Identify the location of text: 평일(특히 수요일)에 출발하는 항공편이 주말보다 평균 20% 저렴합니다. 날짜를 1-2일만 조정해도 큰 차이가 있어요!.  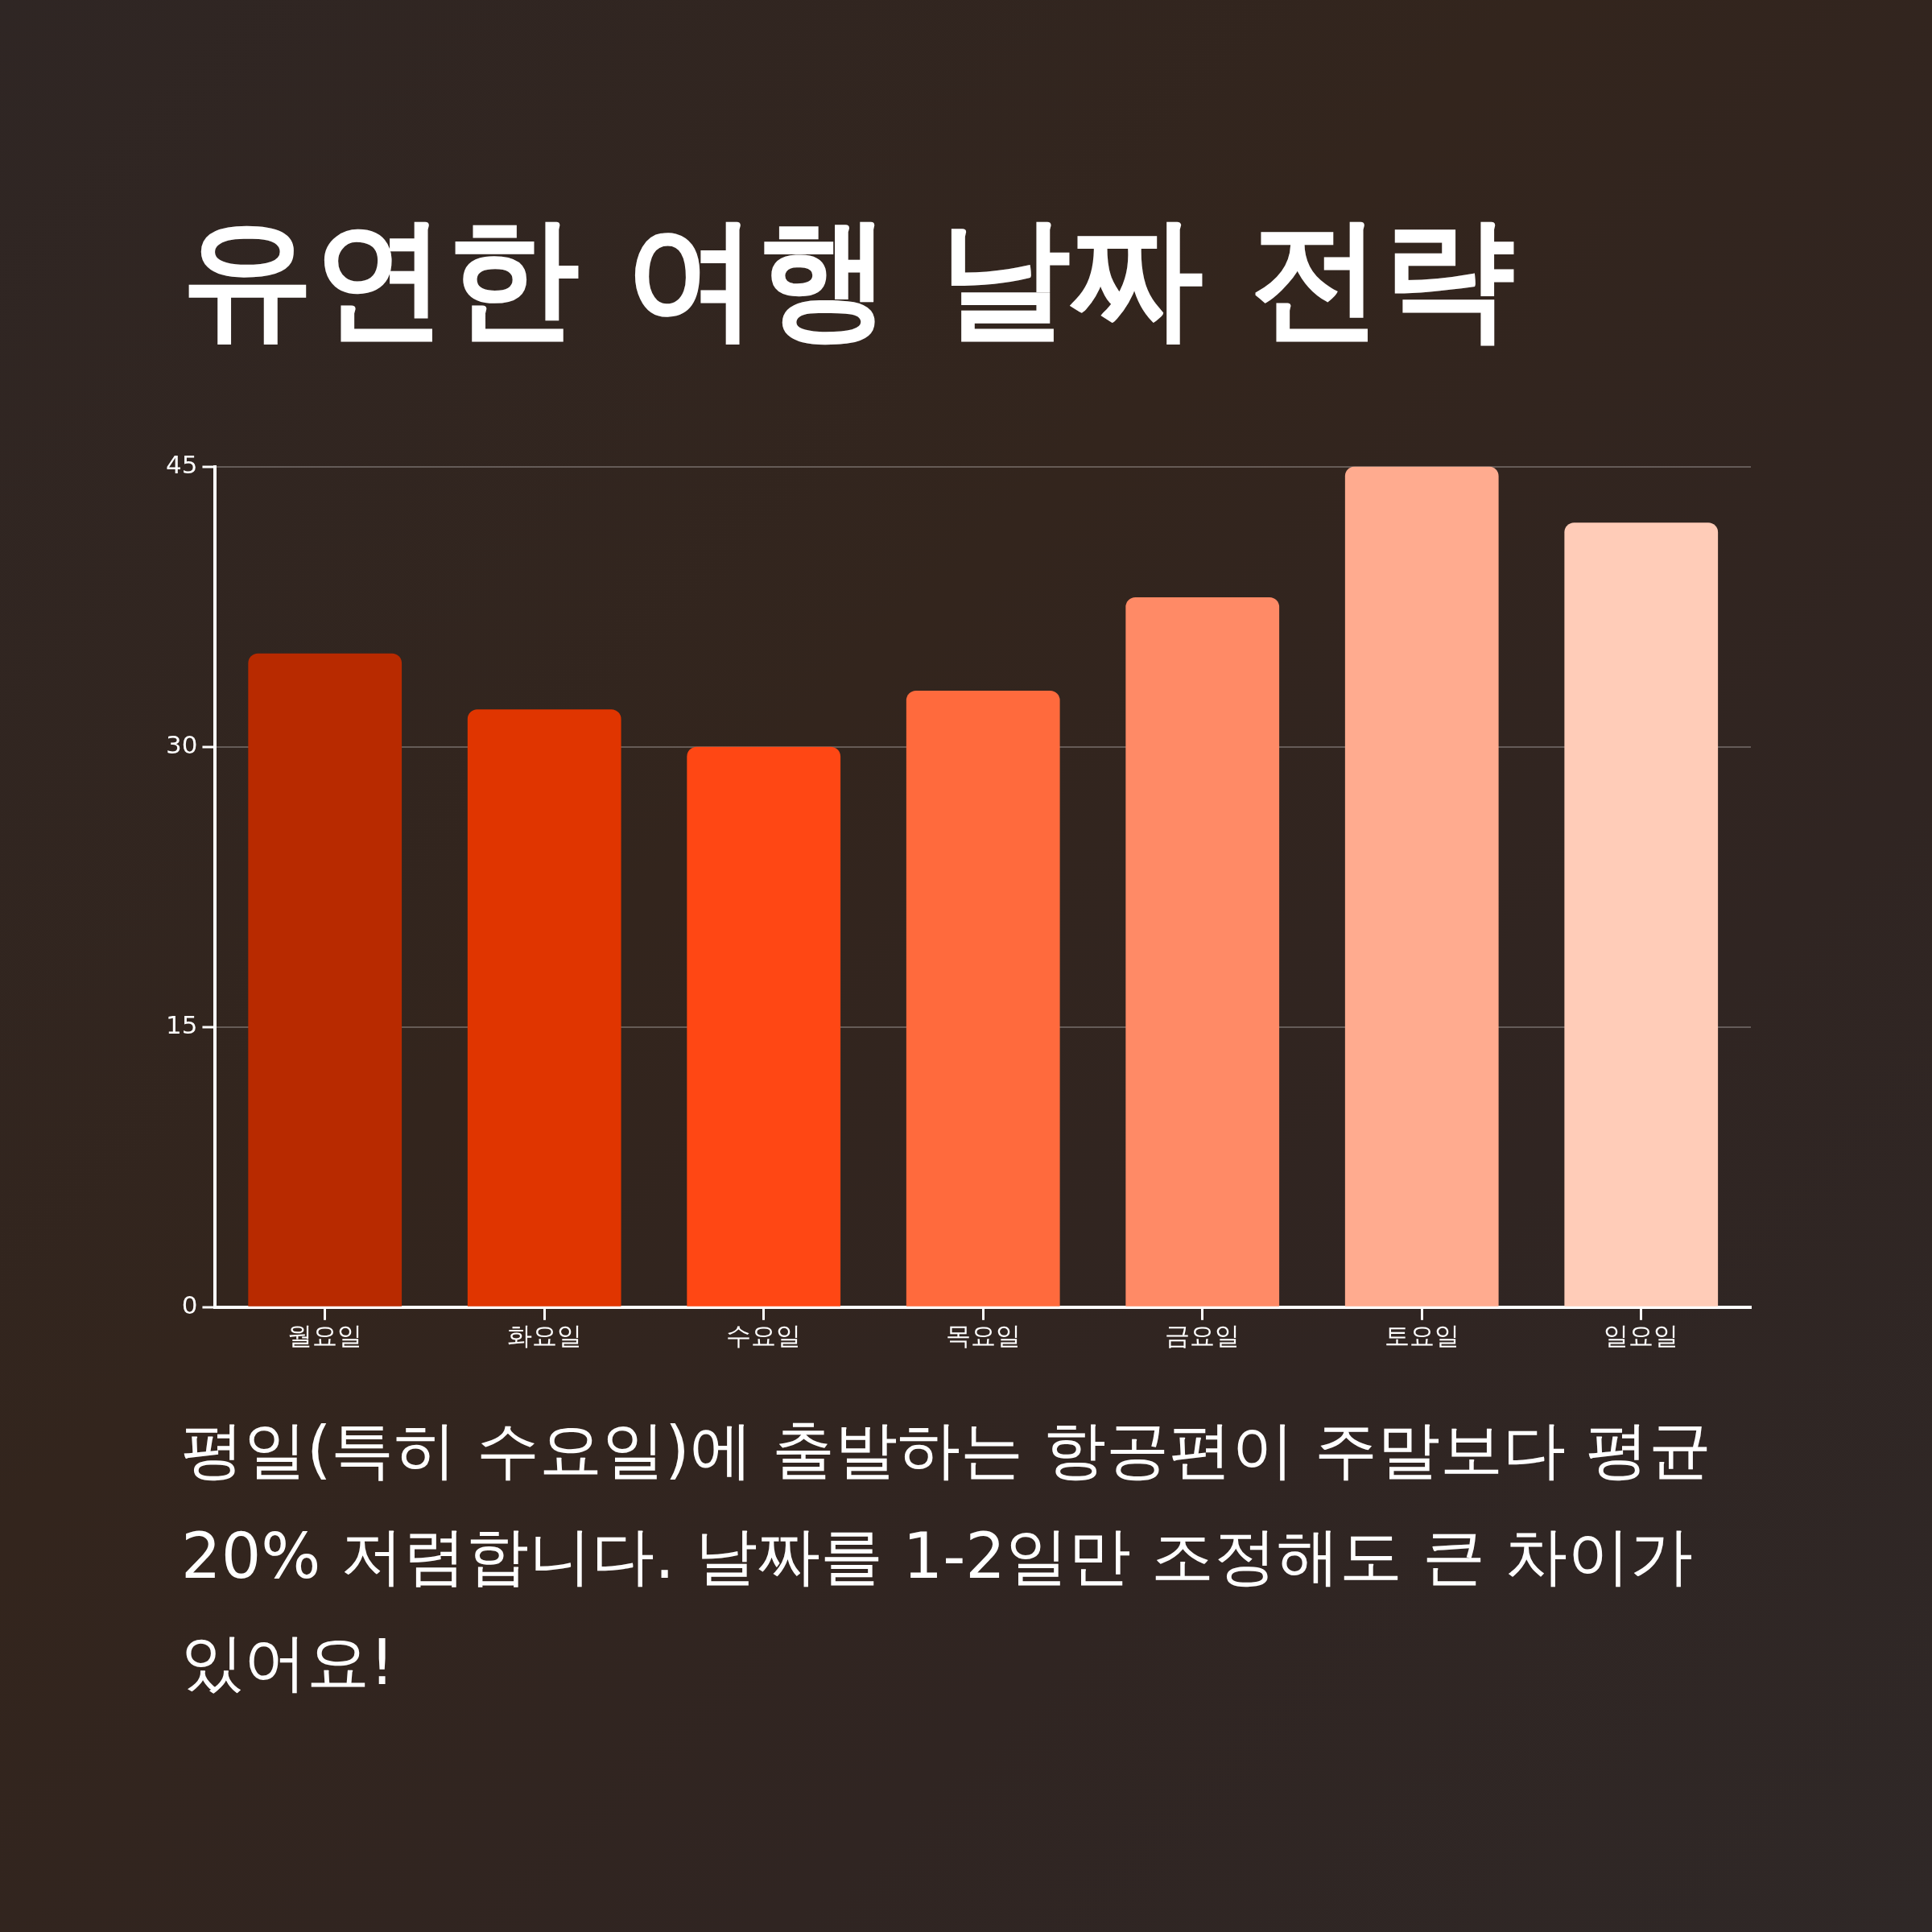
(946, 1556).